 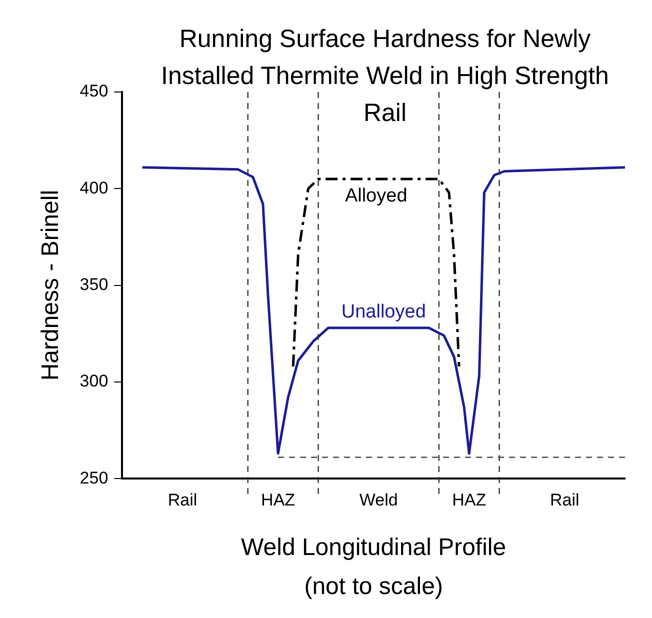 I want to click on y-tick-label: 250, so click(x=94, y=478).